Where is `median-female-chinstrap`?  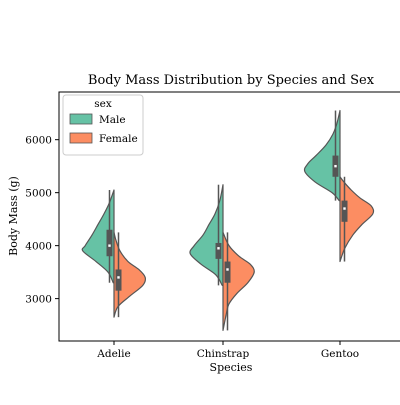
median-female-chinstrap is located at coordinates (227, 269).